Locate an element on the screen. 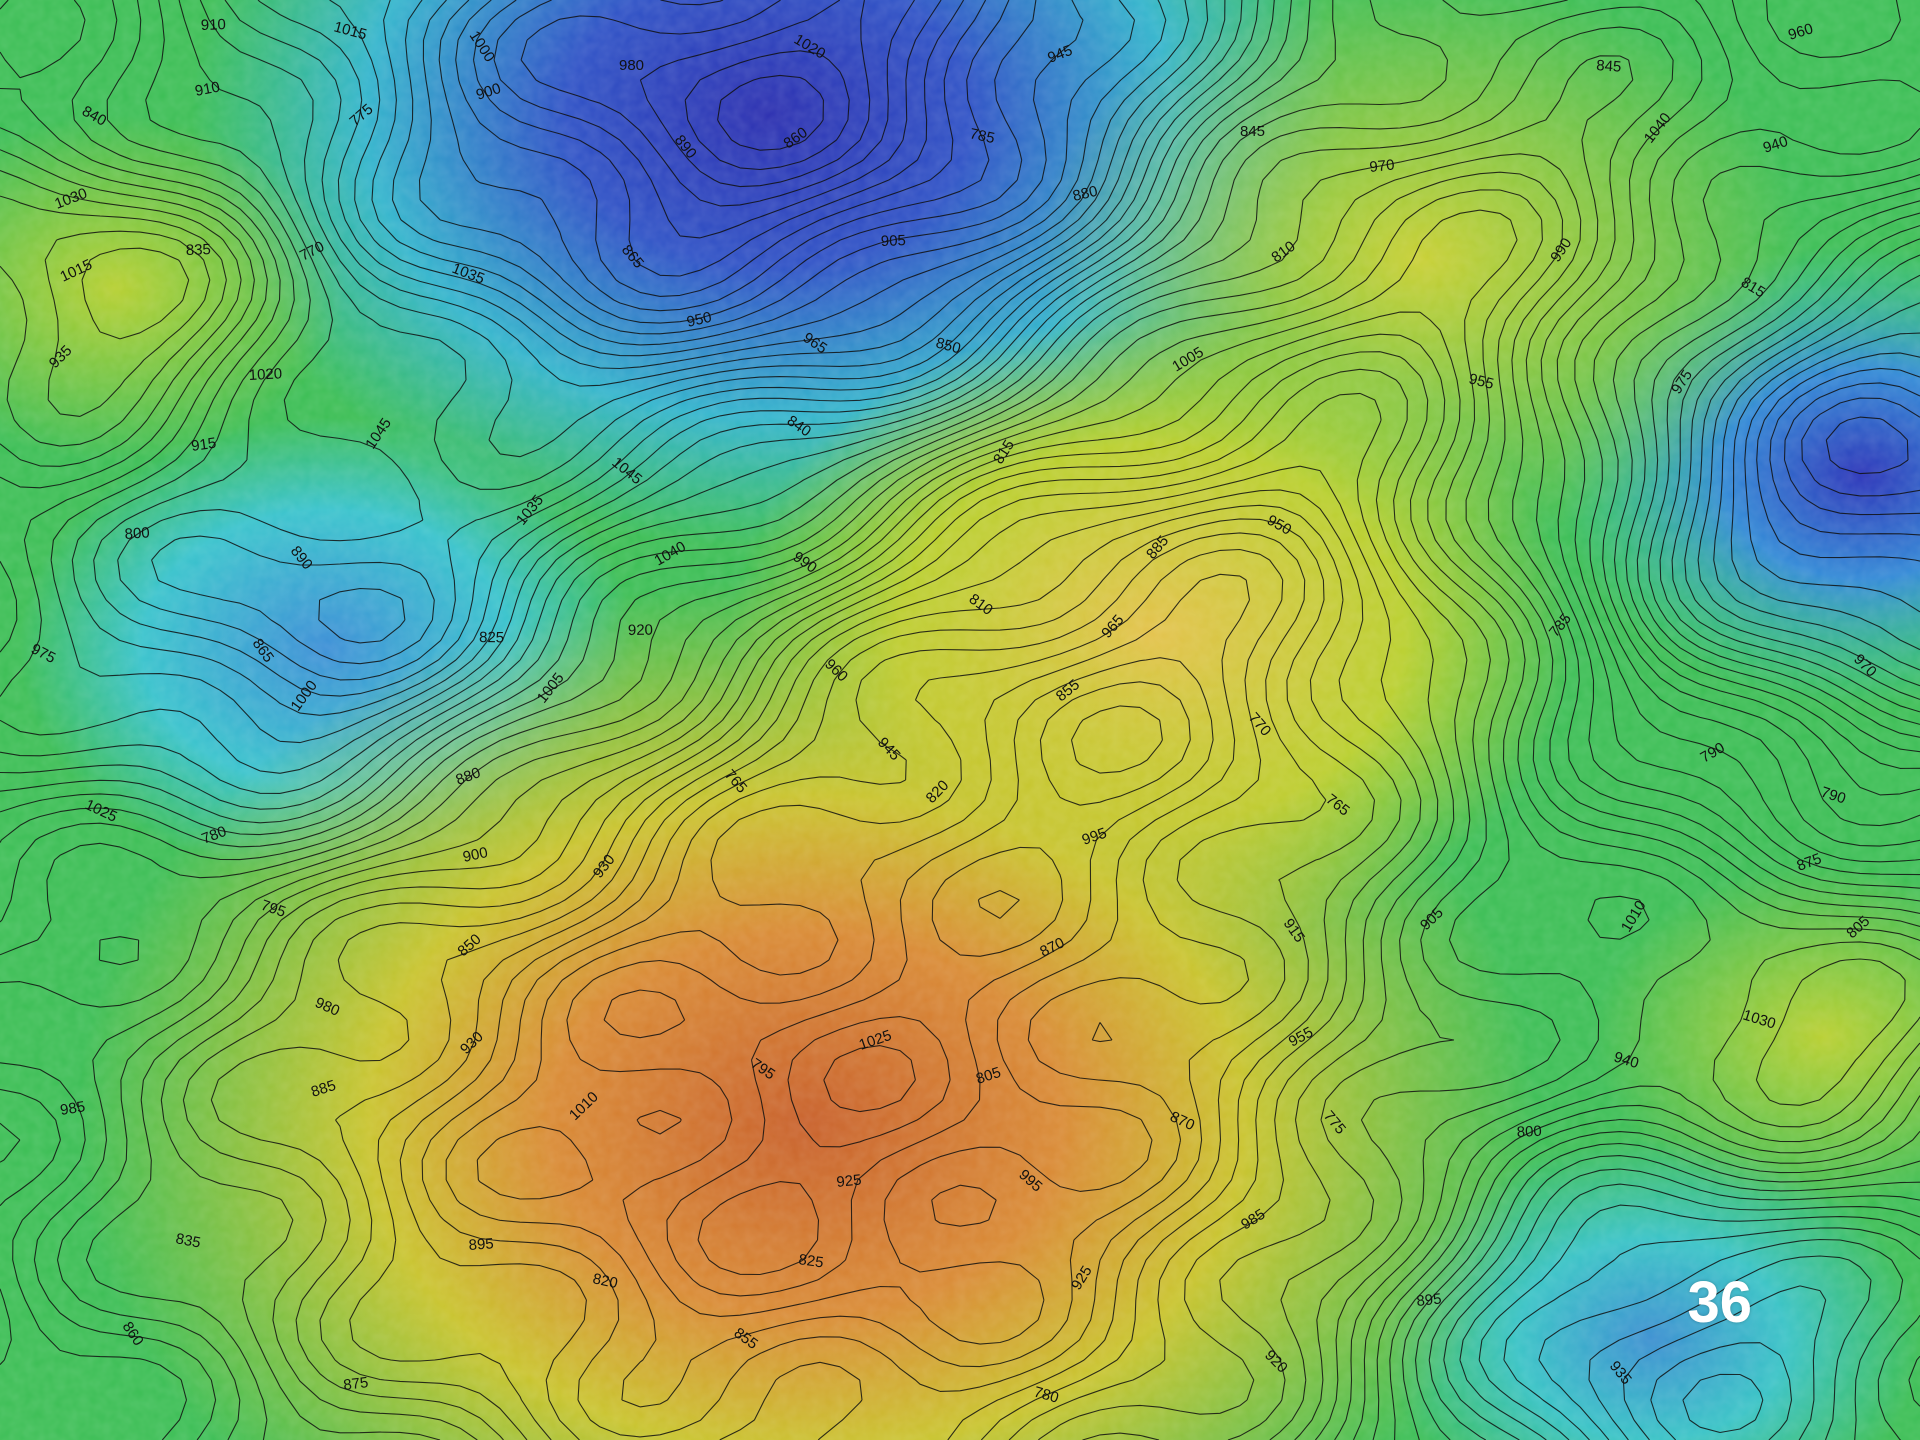 This screenshot has height=1440, width=1920. contour-elevation-label: 905 is located at coordinates (894, 241).